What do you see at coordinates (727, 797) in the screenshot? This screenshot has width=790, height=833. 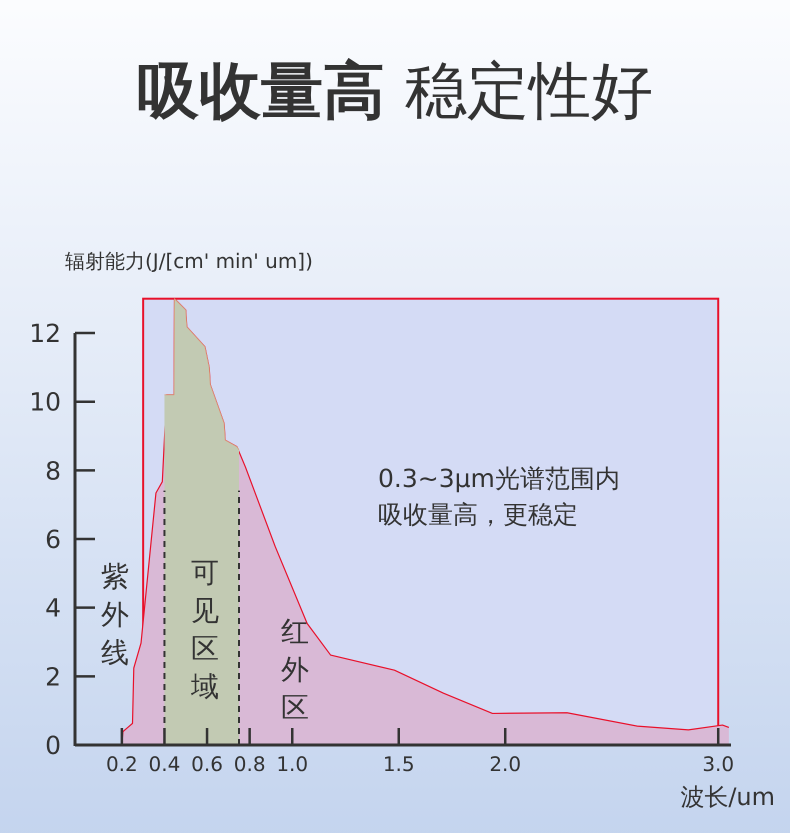 I see `xlabel: 波长/um` at bounding box center [727, 797].